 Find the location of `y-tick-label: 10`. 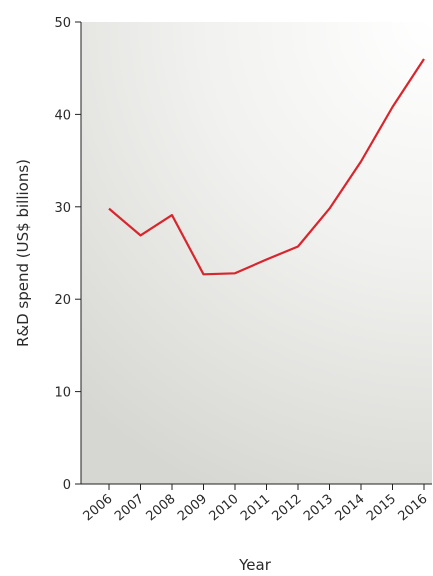

y-tick-label: 10 is located at coordinates (62, 393).